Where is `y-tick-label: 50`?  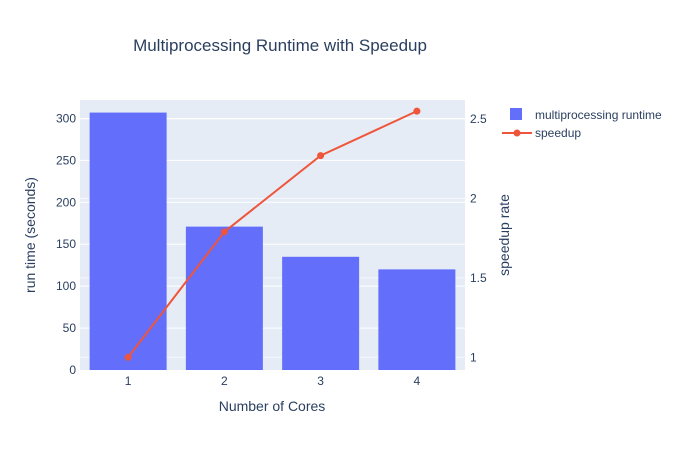
y-tick-label: 50 is located at coordinates (70, 328).